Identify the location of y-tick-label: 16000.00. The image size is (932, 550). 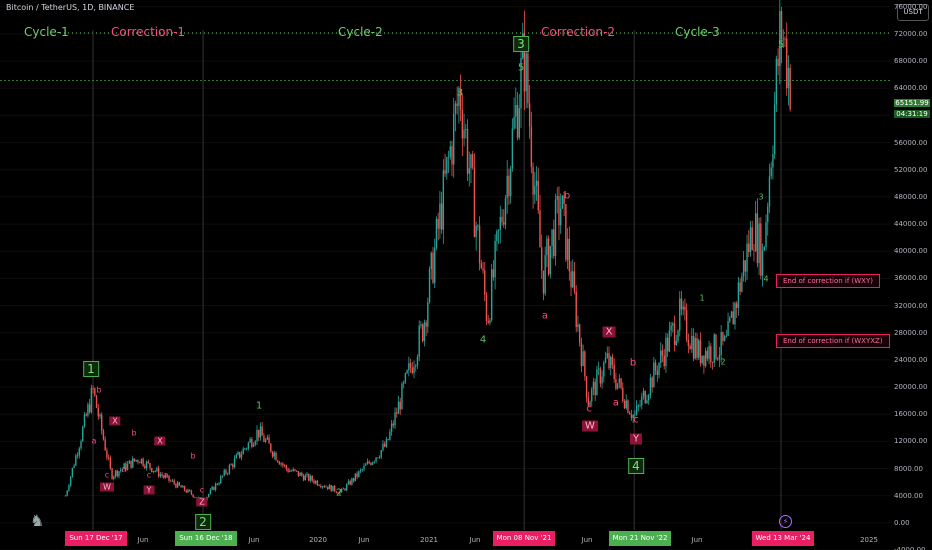
(911, 414).